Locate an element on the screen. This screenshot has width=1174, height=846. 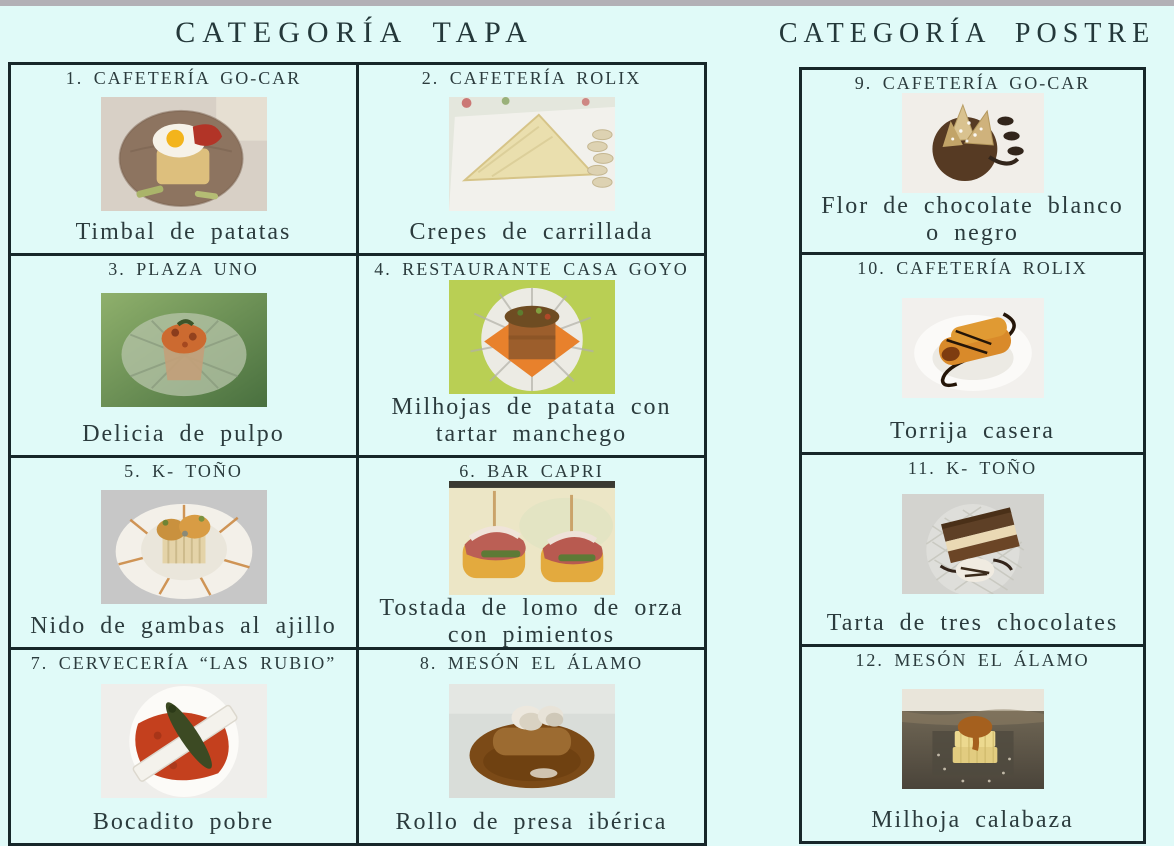
tapa-cell-7: 7. CERVECERÍA “LAS RUBIO” Bocadito pobre is located at coordinates (183, 746).